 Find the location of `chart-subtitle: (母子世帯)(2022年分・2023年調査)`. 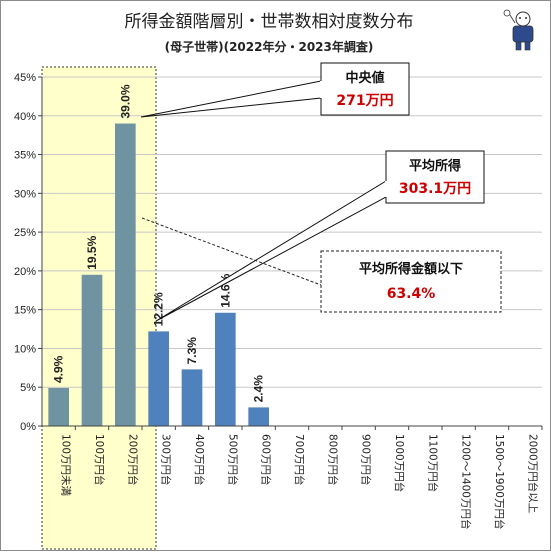

chart-subtitle: (母子世帯)(2022年分・2023年調査) is located at coordinates (269, 46).